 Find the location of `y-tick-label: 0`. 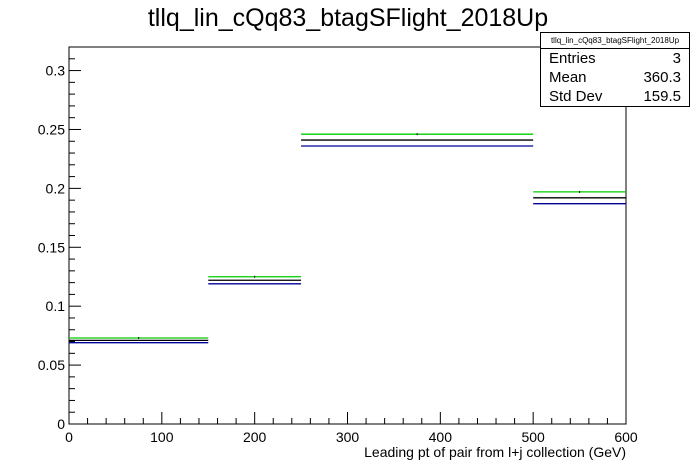

y-tick-label: 0 is located at coordinates (61, 424).